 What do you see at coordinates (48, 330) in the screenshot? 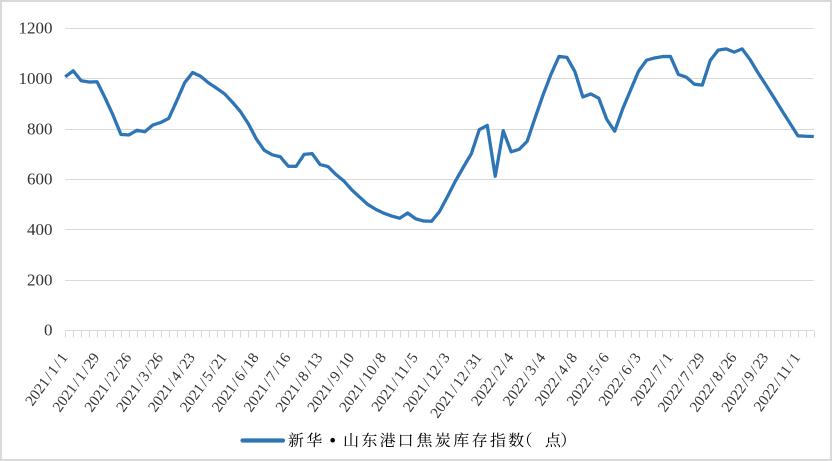
I see `svg-text: 0` at bounding box center [48, 330].